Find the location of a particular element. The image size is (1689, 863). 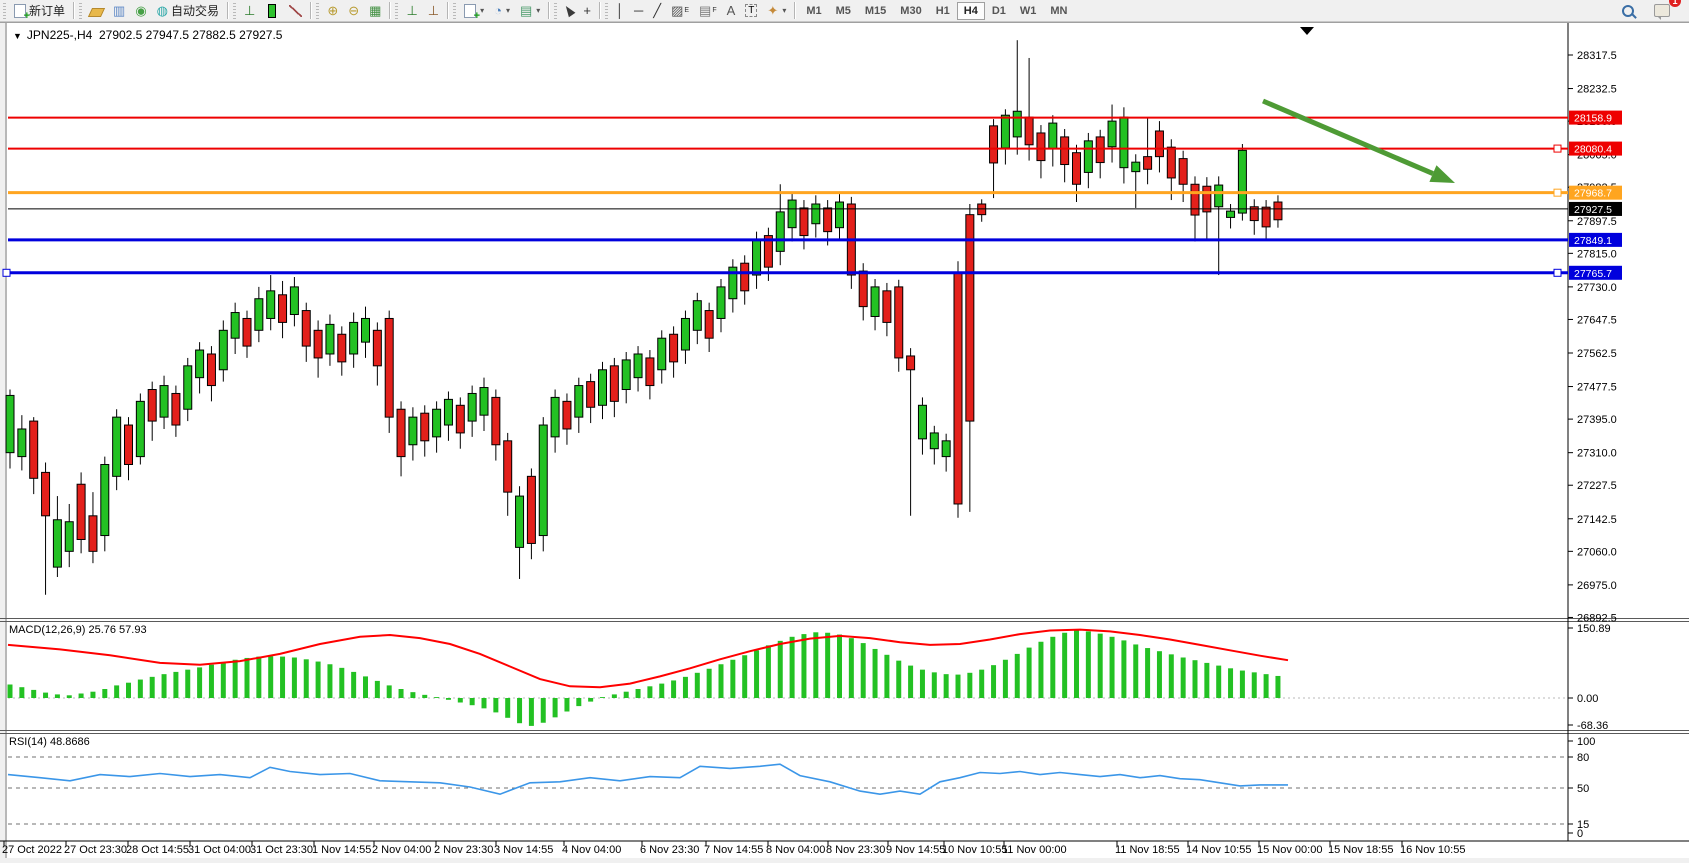

periods-icon: ⊥ is located at coordinates (433, 10).